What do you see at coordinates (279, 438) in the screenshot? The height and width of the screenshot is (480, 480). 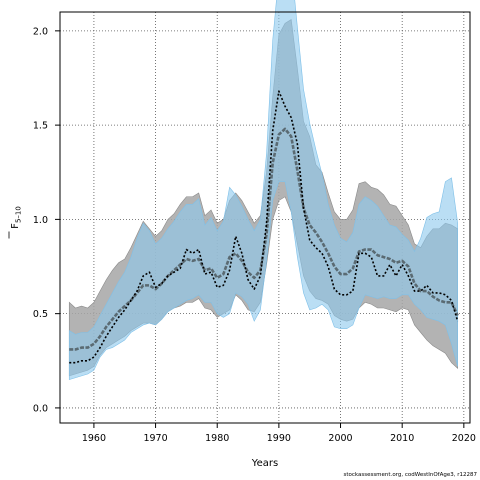 I see `x-tick-label: 1990` at bounding box center [279, 438].